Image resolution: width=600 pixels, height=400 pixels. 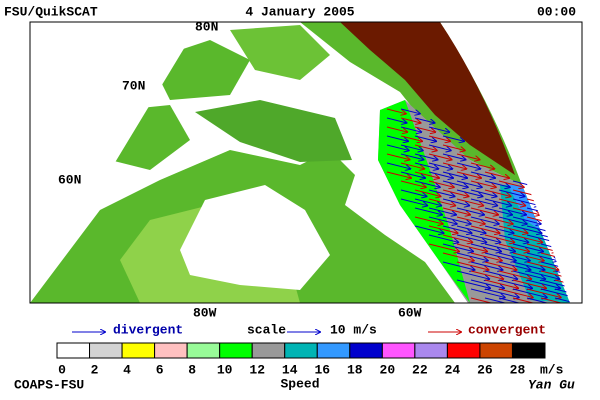 I want to click on colorbar-unit: m/s, so click(x=552, y=369).